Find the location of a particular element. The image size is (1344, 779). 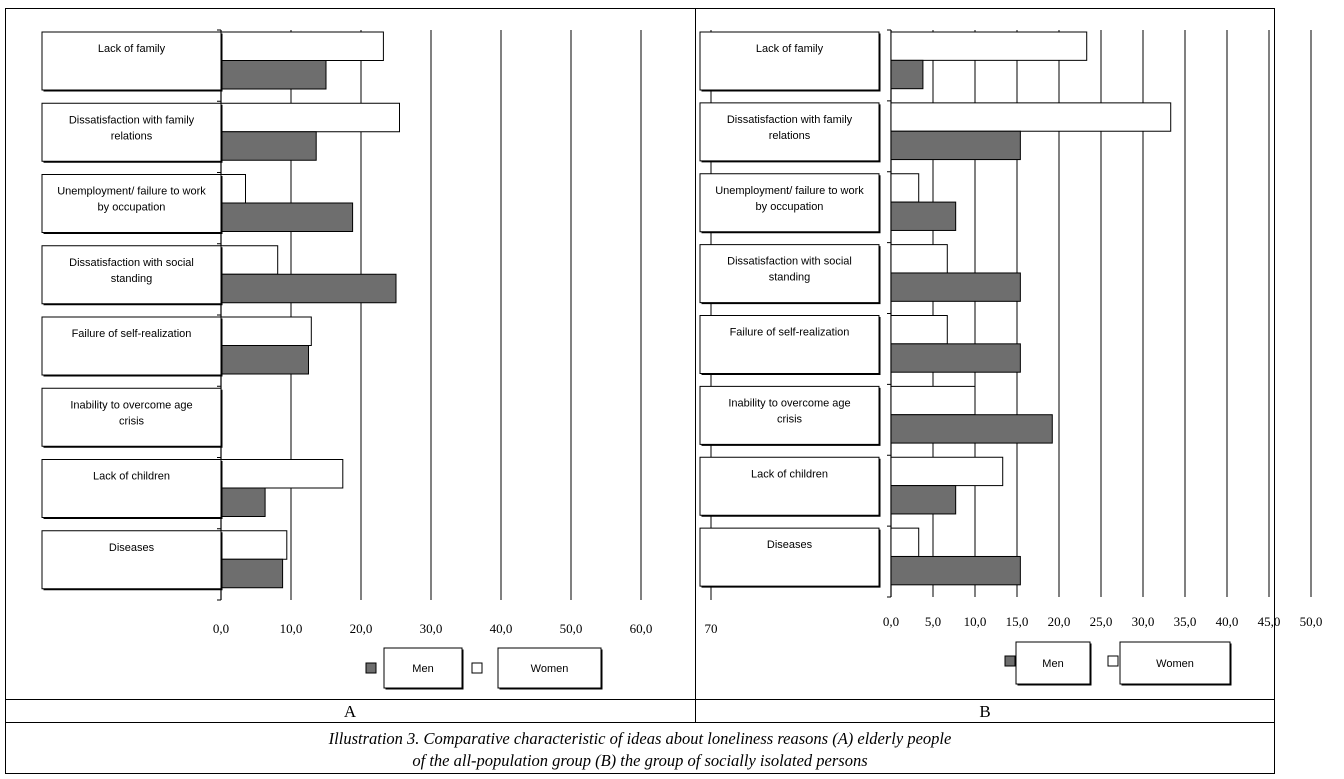

x-tick-label: 20,0 is located at coordinates (361, 628).